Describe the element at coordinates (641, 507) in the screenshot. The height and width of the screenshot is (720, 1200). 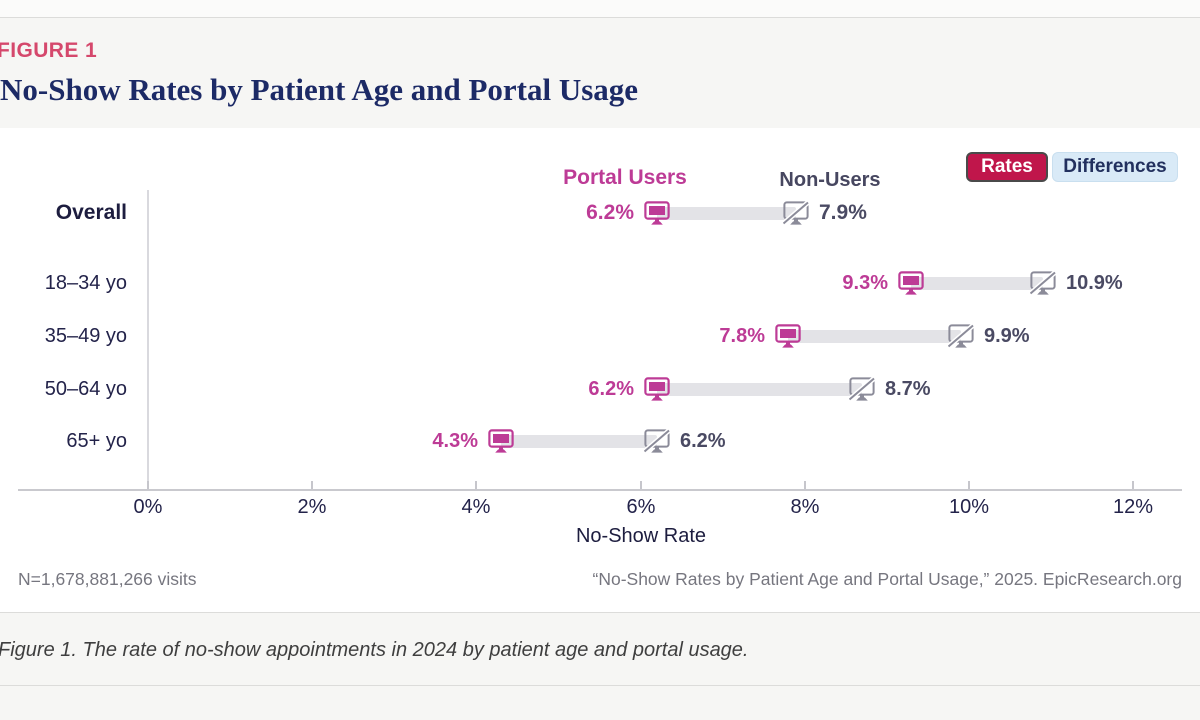
I see `x-tick-label: 6%` at that location.